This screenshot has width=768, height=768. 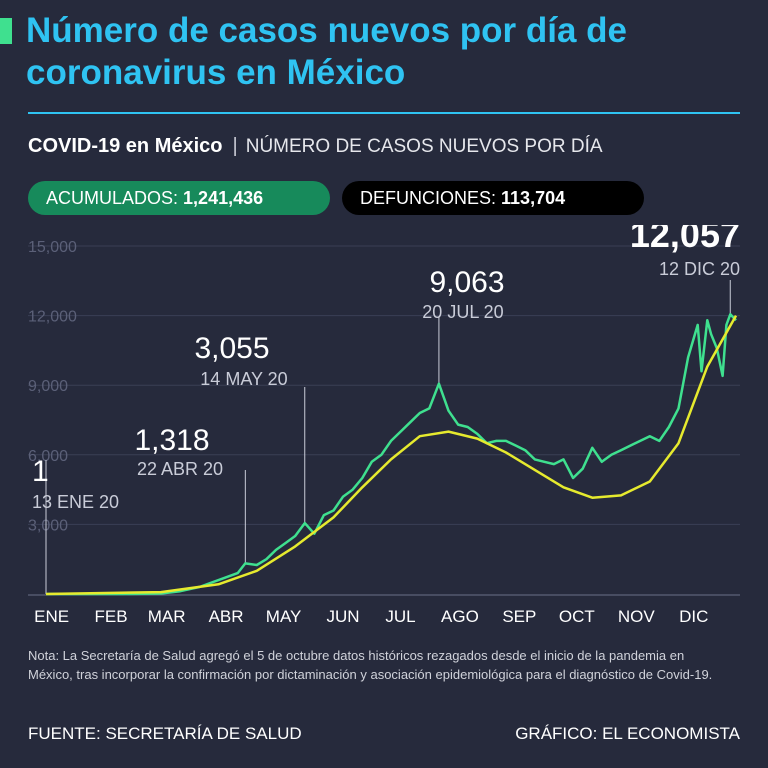 What do you see at coordinates (180, 469) in the screenshot?
I see `annotation-date: 22 ABR 20` at bounding box center [180, 469].